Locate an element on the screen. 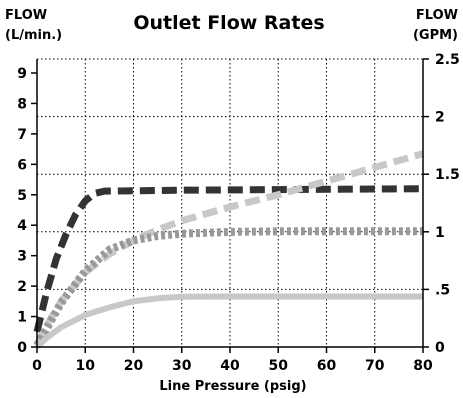  x-tick-label: 30 is located at coordinates (182, 366).